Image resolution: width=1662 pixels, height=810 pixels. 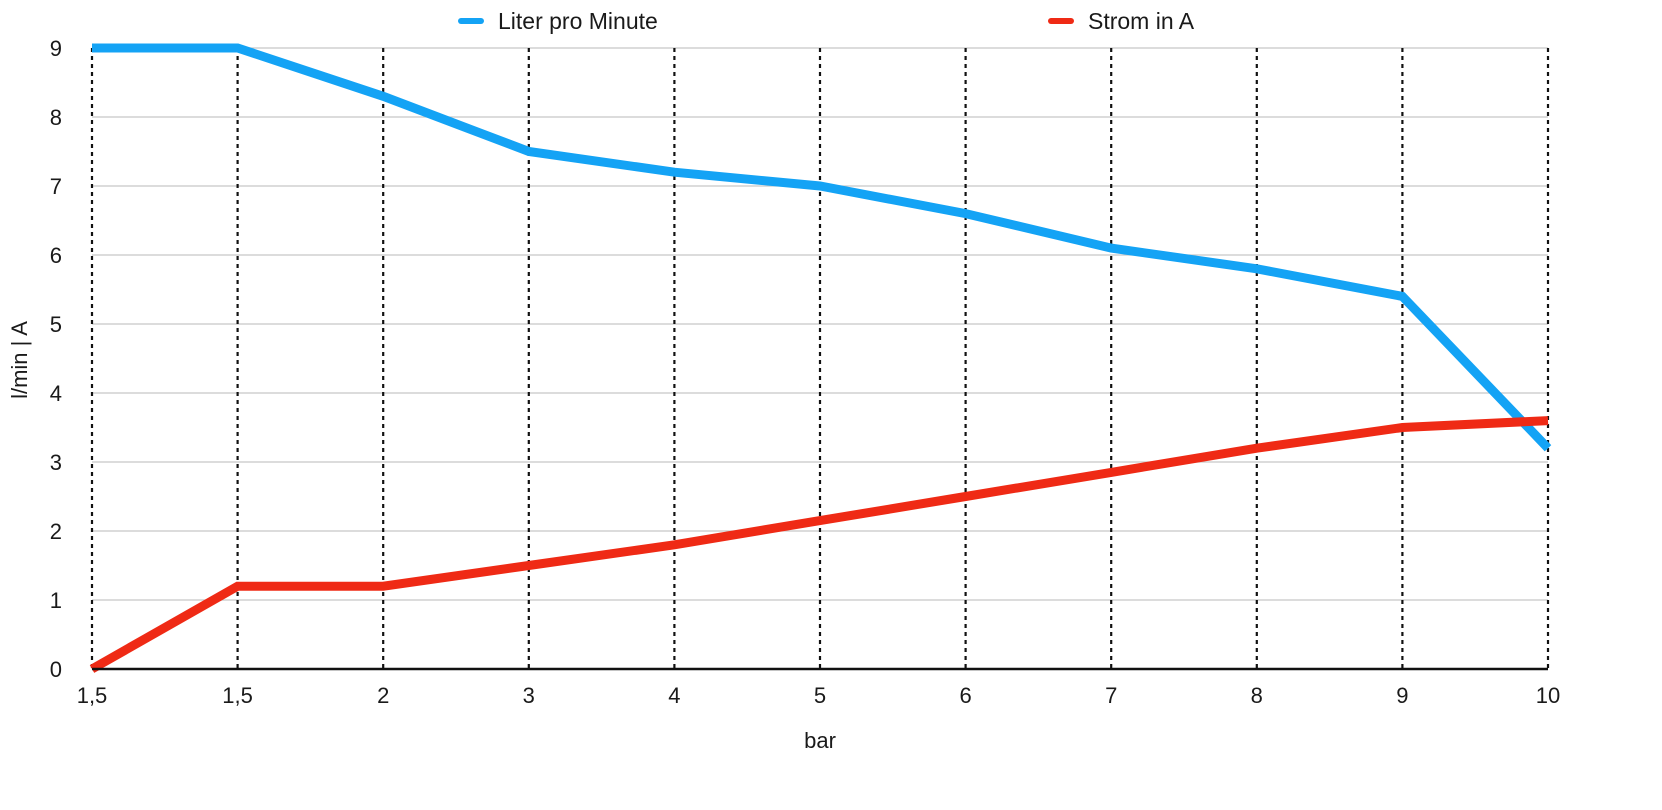 What do you see at coordinates (56, 117) in the screenshot?
I see `y-tick-label: 8` at bounding box center [56, 117].